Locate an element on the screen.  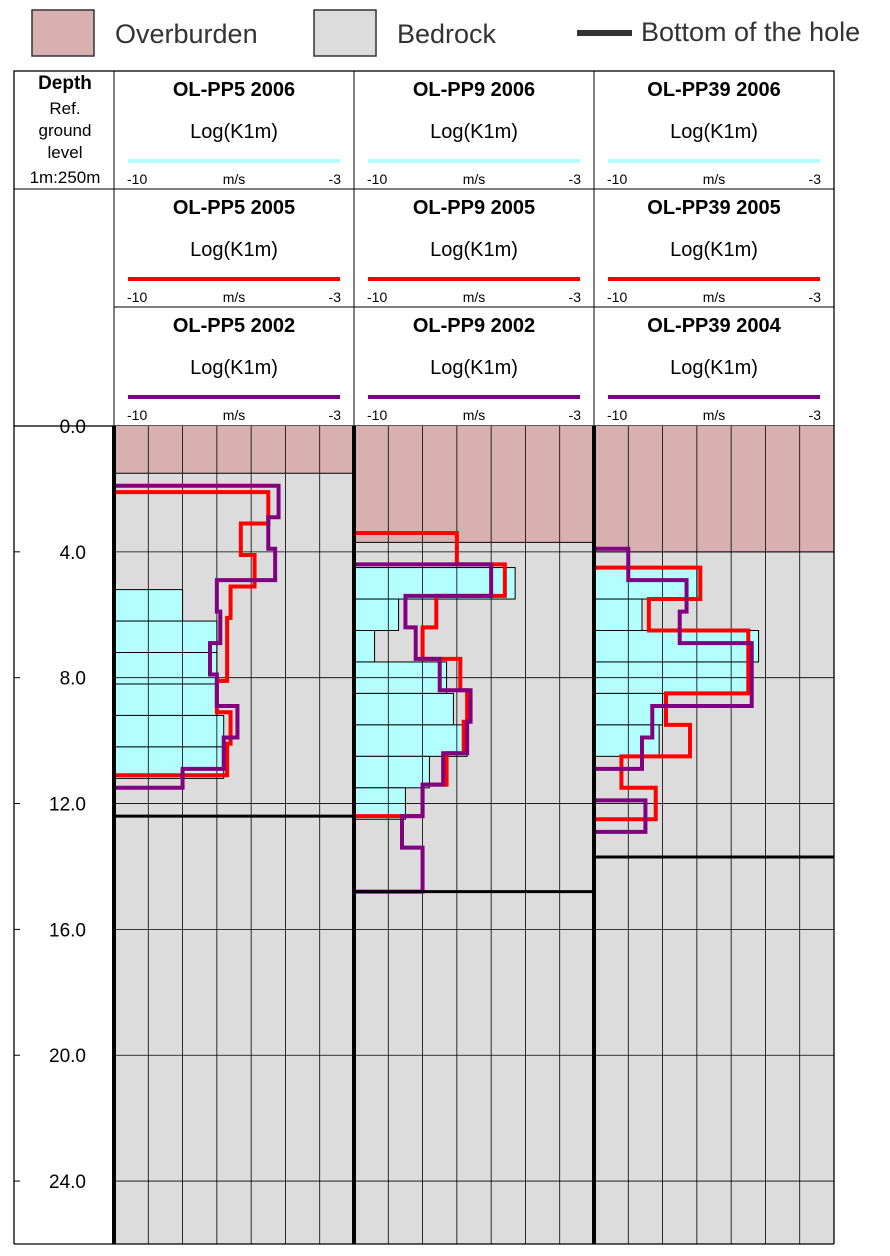
y-tick-label: 8.0 is located at coordinates (73, 679).